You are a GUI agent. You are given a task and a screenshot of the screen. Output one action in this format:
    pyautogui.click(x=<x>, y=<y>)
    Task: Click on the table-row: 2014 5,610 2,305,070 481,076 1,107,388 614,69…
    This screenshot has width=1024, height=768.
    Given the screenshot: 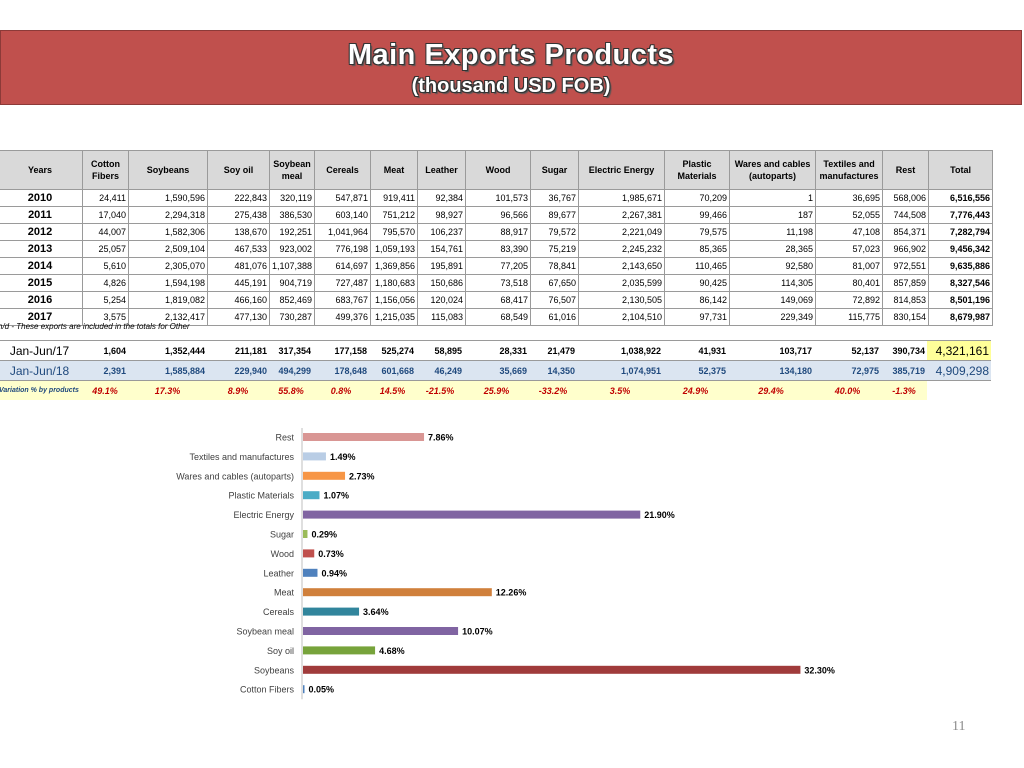 What is the action you would take?
    pyautogui.click(x=497, y=266)
    